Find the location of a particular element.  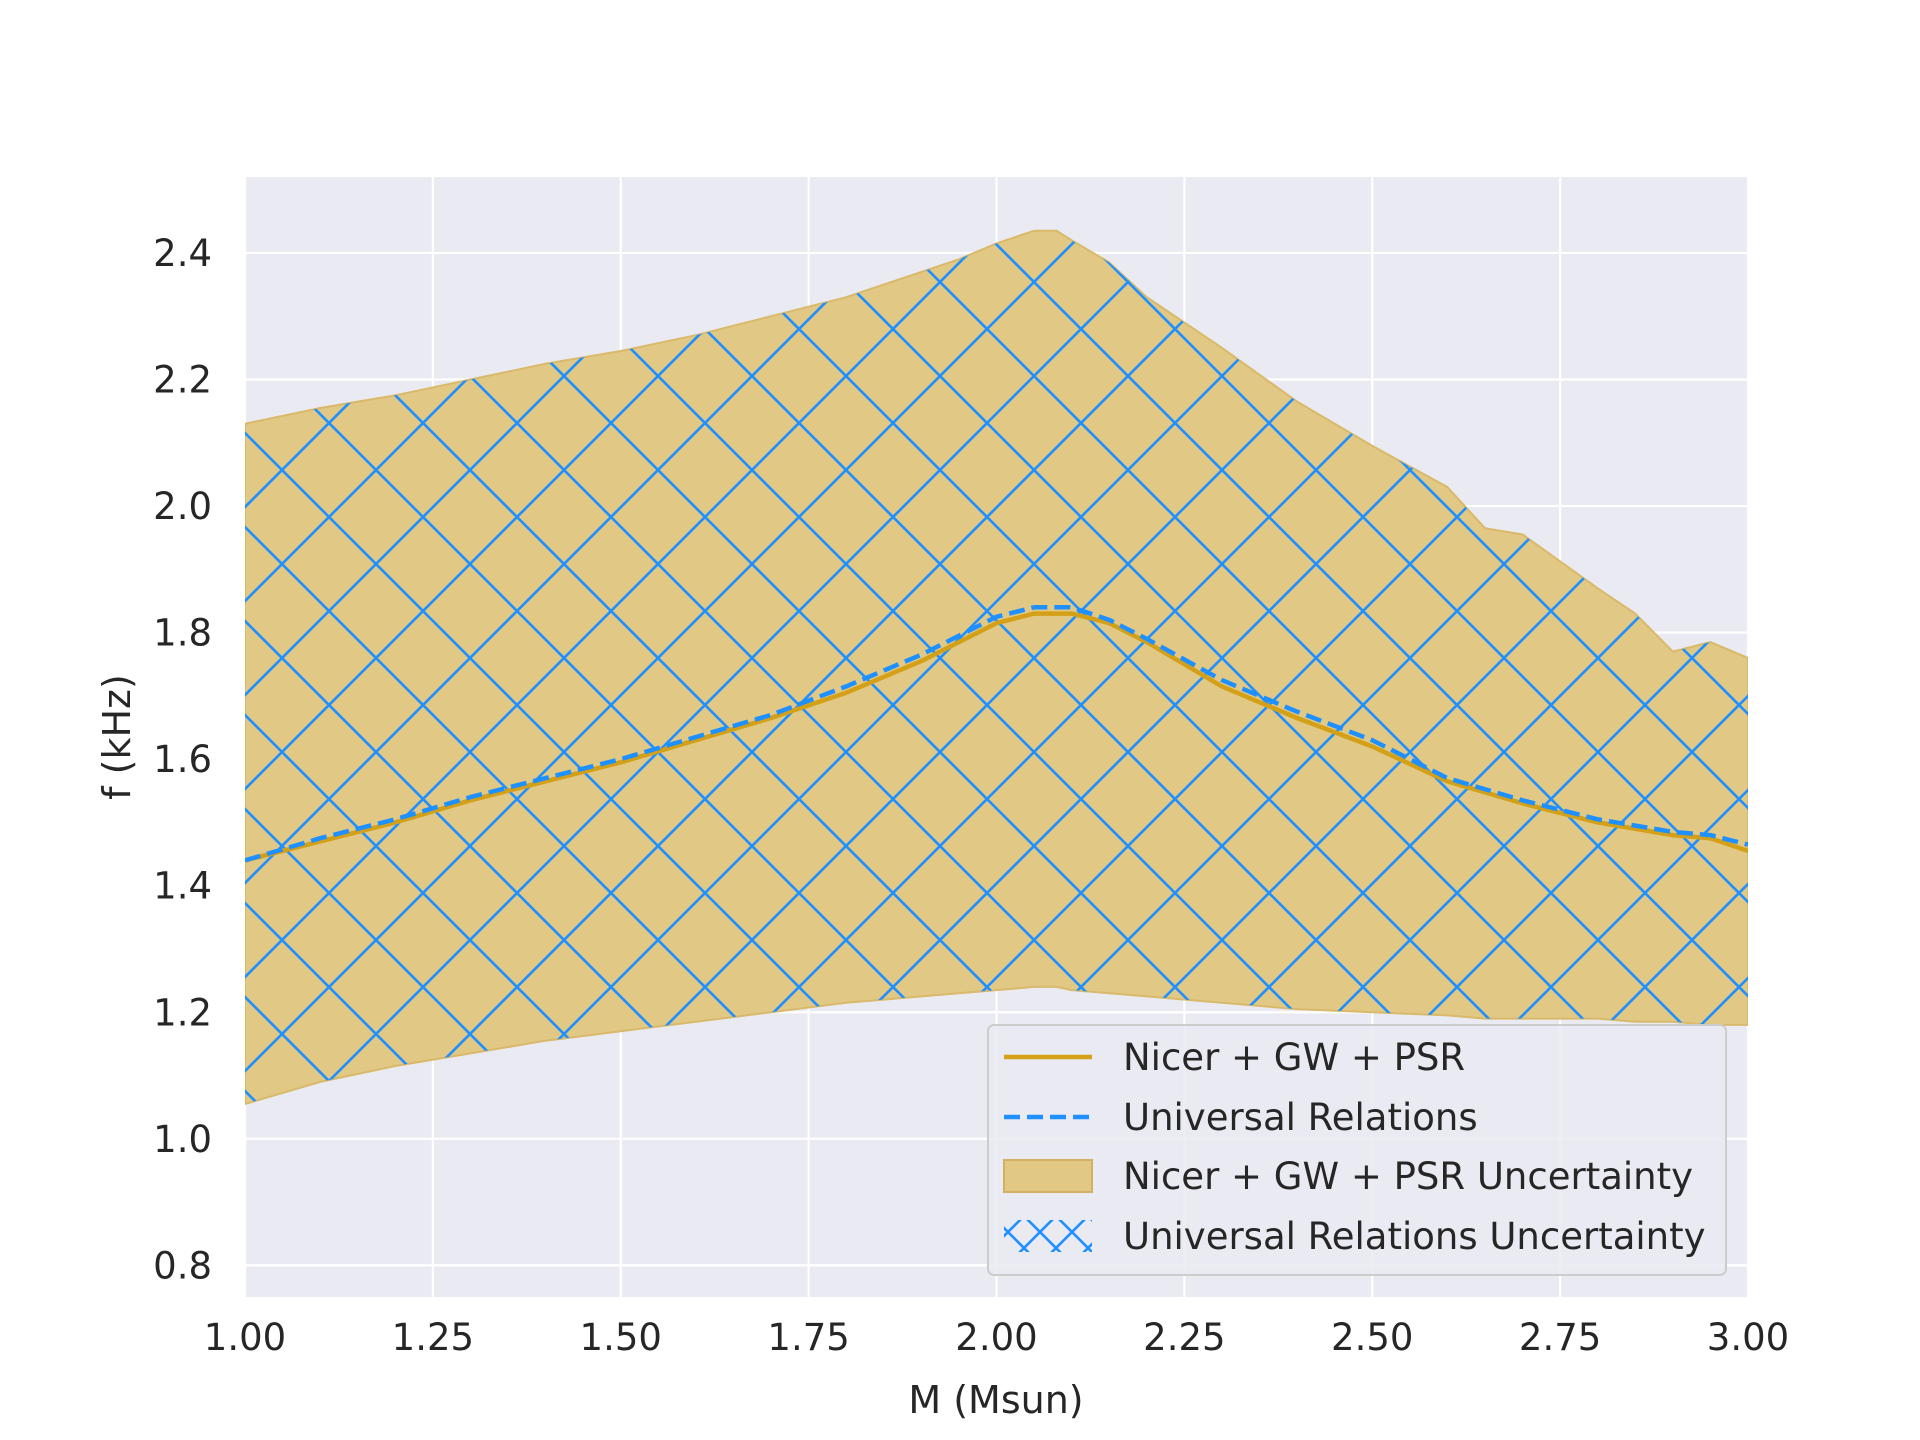

legend-swatch-universal-band is located at coordinates (1048, 1236).